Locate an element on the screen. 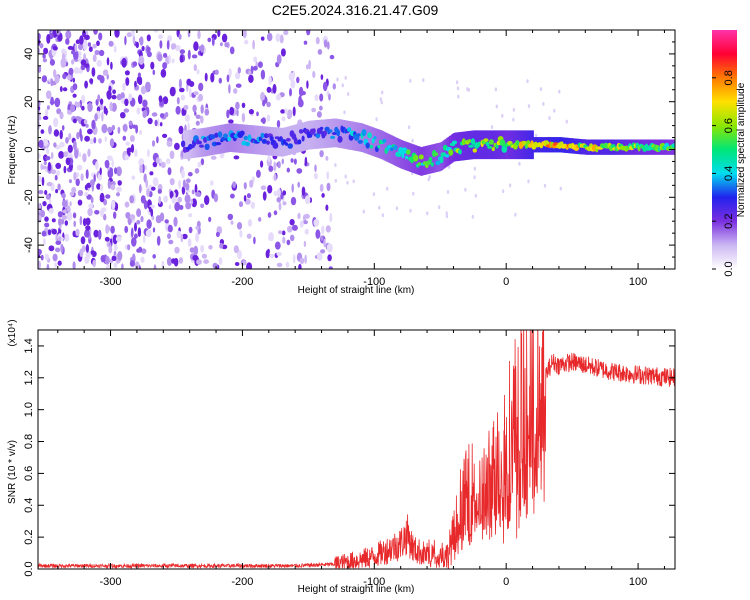  y-tick-label: 0 is located at coordinates (29, 149).